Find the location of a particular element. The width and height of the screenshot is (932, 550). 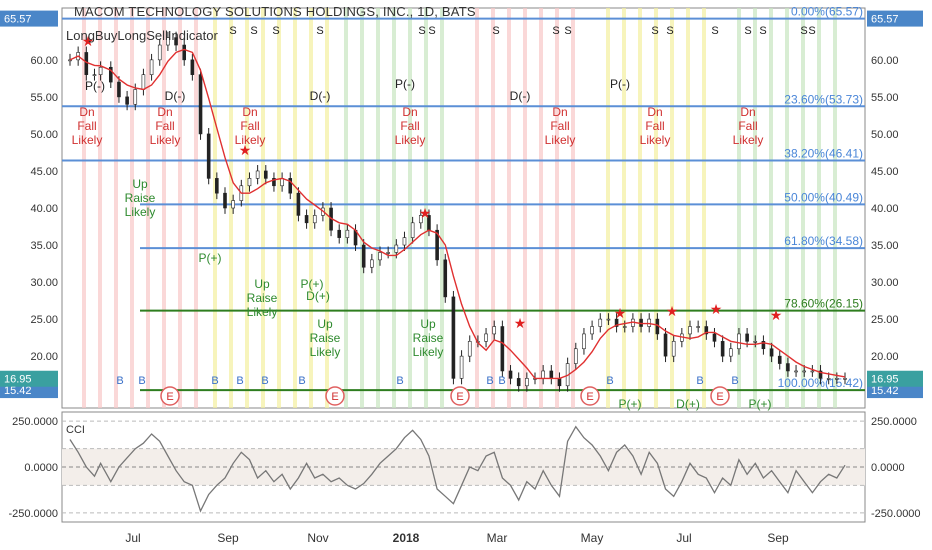

y-tick-label-right: 35.00 is located at coordinates (885, 246).